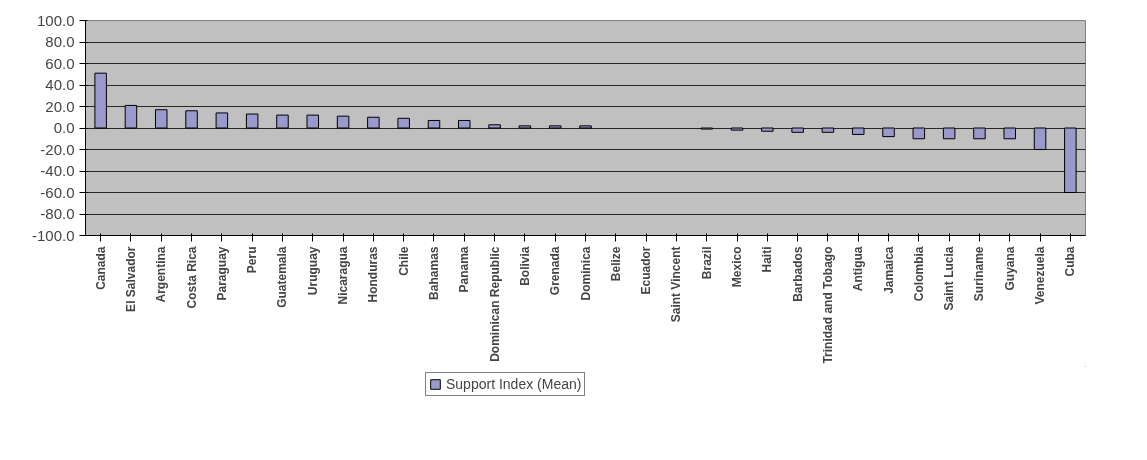 The height and width of the screenshot is (460, 1147). Describe the element at coordinates (1040, 275) in the screenshot. I see `x-tick-label: Venezuela` at that location.